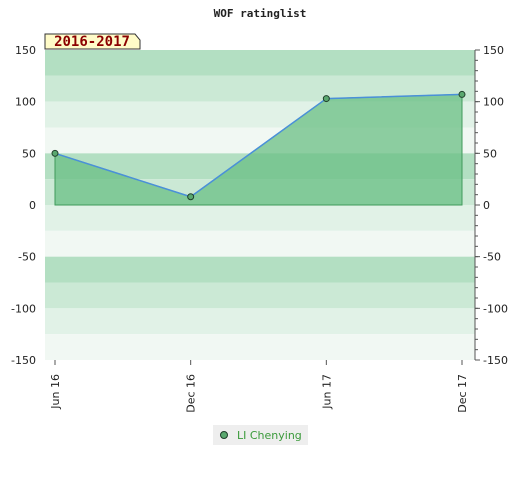  I want to click on y-tick-label-right: -150, so click(495, 360).